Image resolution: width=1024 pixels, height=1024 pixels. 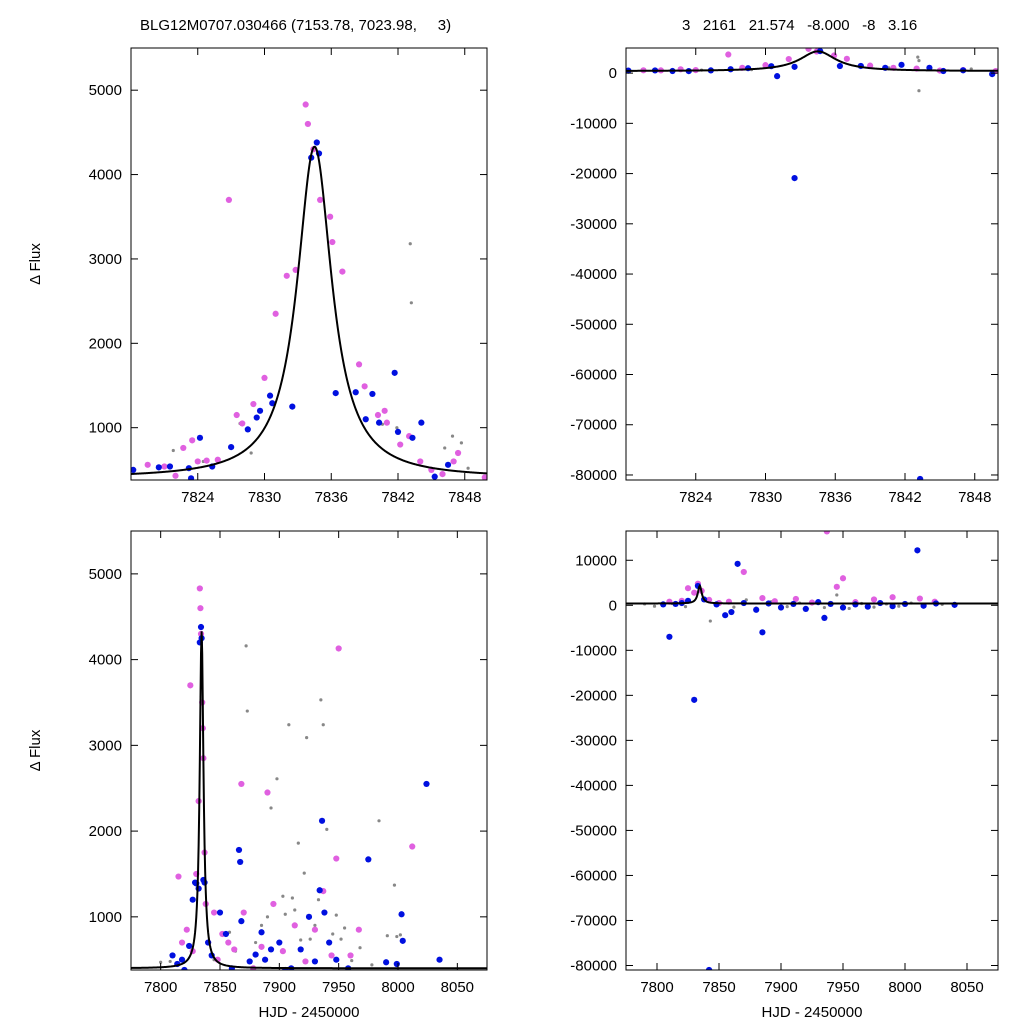 I want to click on y-tick-label: -70000, so click(x=593, y=920).